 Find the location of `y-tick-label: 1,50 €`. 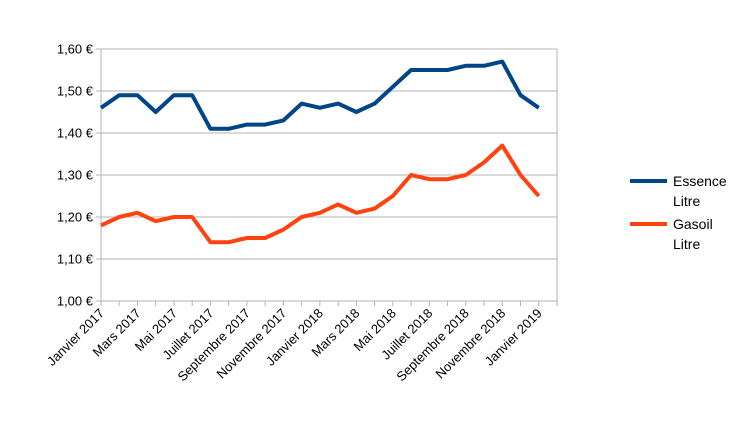

y-tick-label: 1,50 € is located at coordinates (75, 91).